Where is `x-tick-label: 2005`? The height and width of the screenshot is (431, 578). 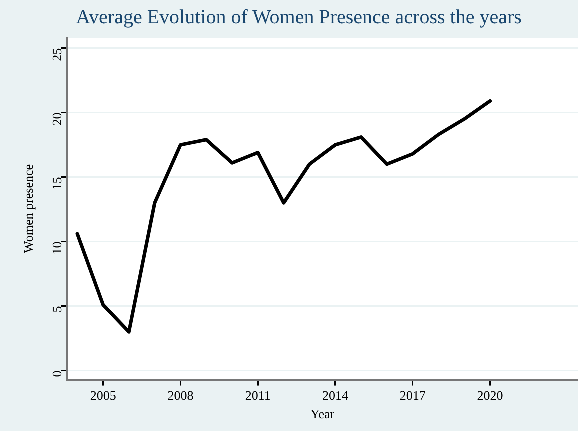
x-tick-label: 2005 is located at coordinates (103, 396).